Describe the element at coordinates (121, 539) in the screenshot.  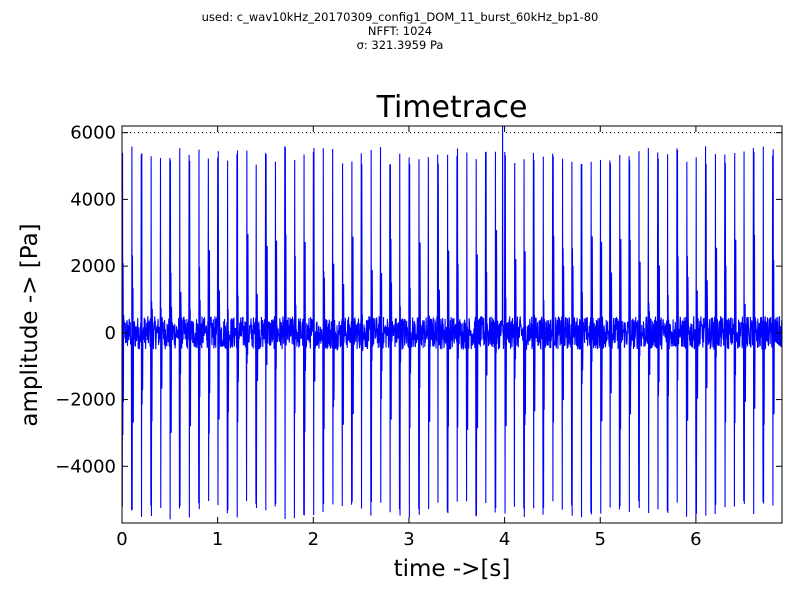
I see `x-tick-label: 0` at that location.